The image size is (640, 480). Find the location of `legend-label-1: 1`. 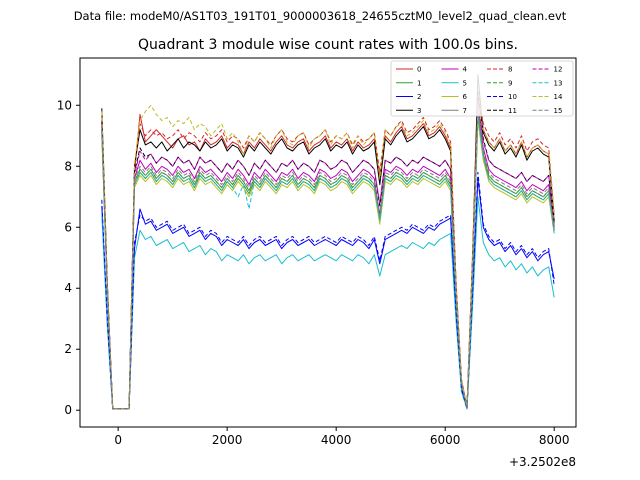

legend-label-1: 1 is located at coordinates (419, 83).